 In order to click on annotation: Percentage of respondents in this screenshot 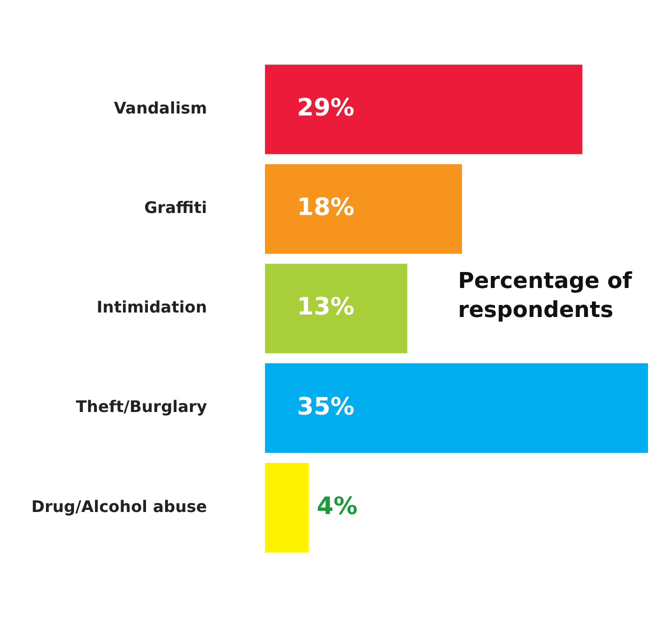, I will do `click(546, 296)`.